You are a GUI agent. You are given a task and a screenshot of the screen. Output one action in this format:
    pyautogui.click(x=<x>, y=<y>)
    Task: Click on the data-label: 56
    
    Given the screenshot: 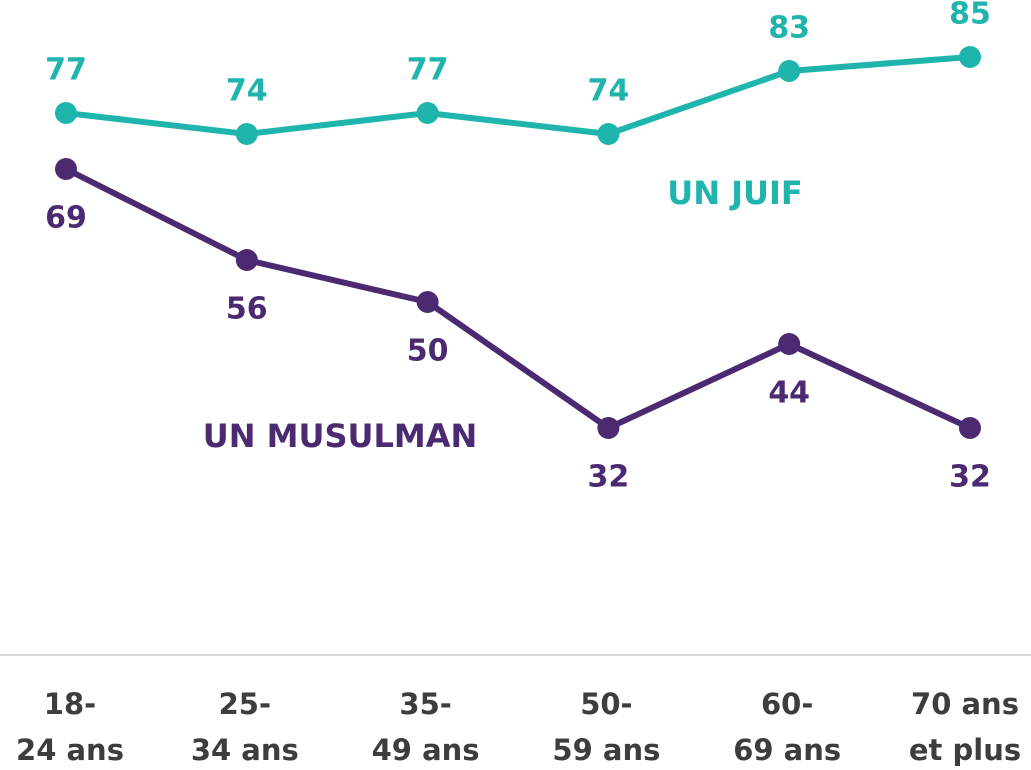 What is the action you would take?
    pyautogui.click(x=247, y=309)
    